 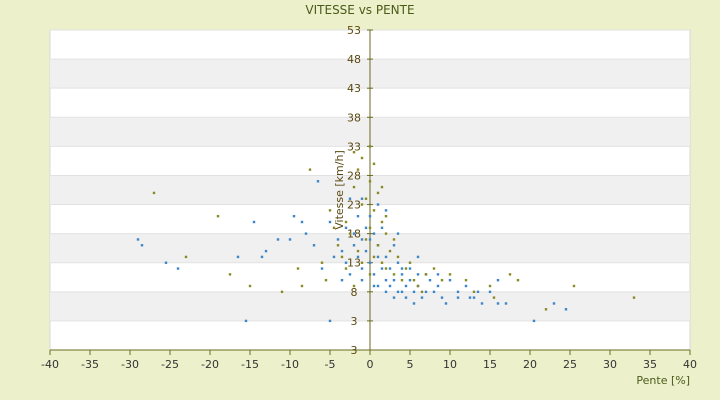 What do you see at coordinates (90, 364) in the screenshot?
I see `x-tick-label: -35` at bounding box center [90, 364].